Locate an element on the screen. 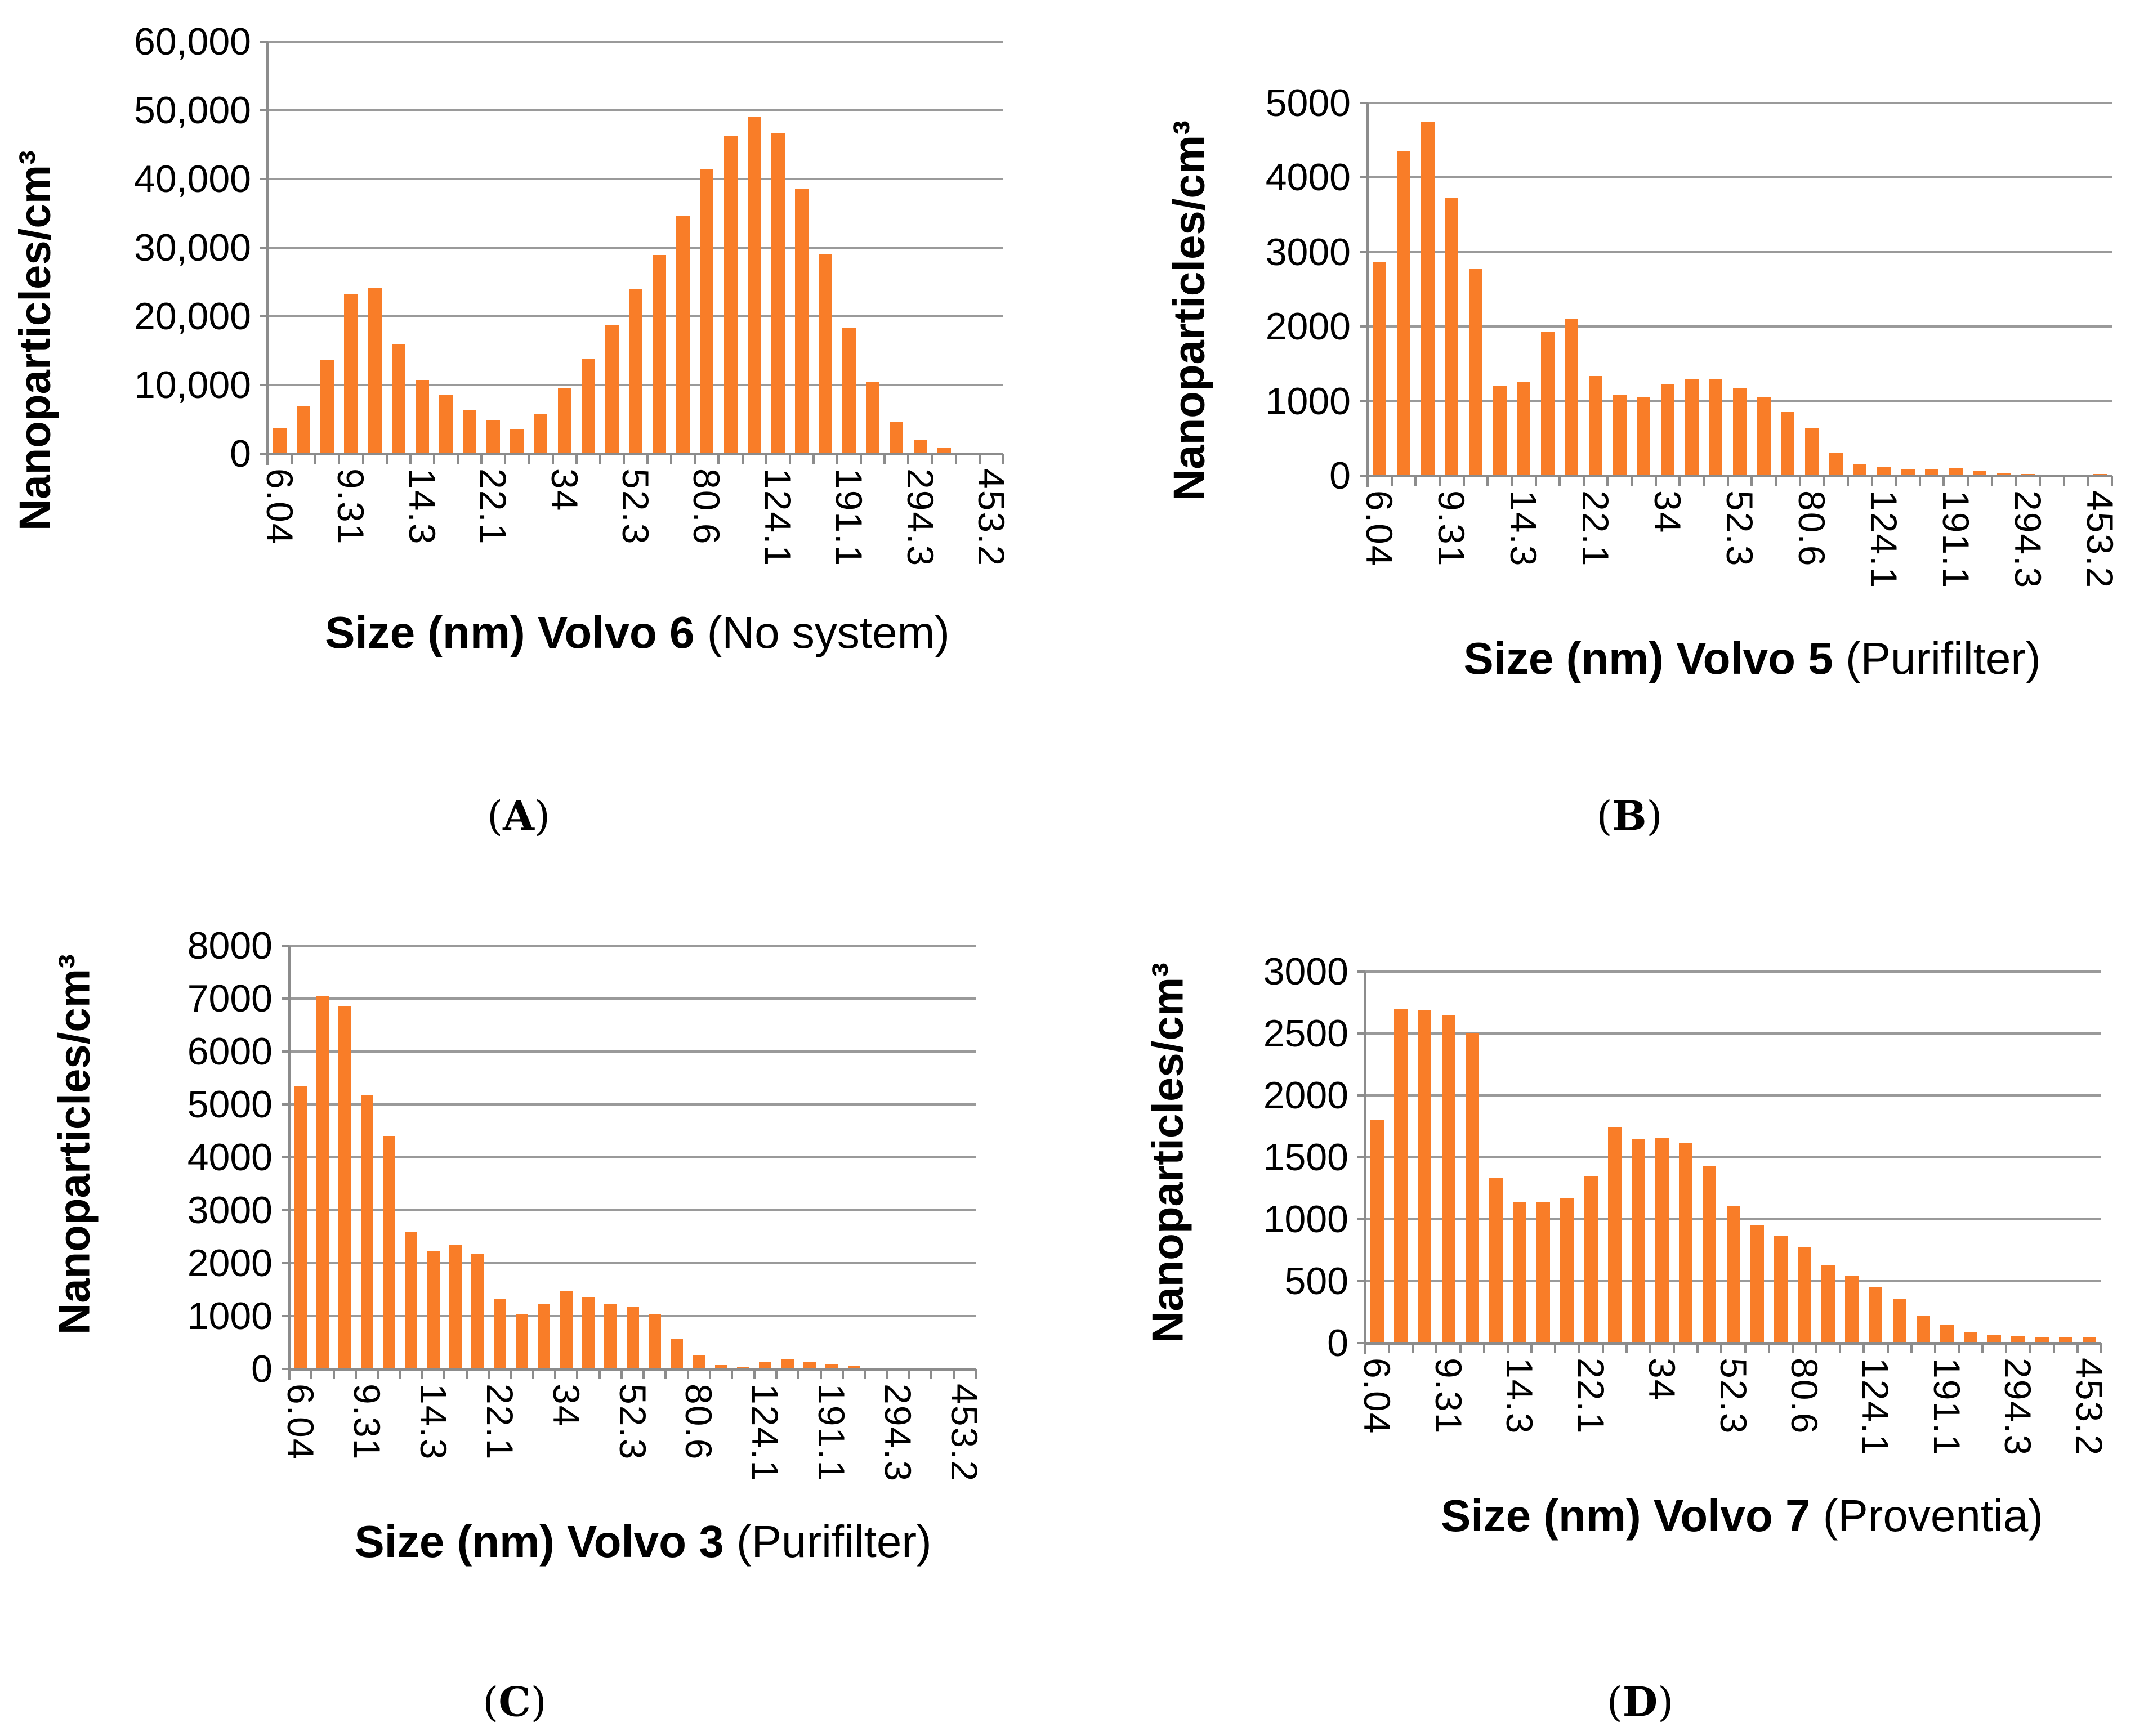 Image resolution: width=2144 pixels, height=1736 pixels. panel-letter: A is located at coordinates (518, 815).